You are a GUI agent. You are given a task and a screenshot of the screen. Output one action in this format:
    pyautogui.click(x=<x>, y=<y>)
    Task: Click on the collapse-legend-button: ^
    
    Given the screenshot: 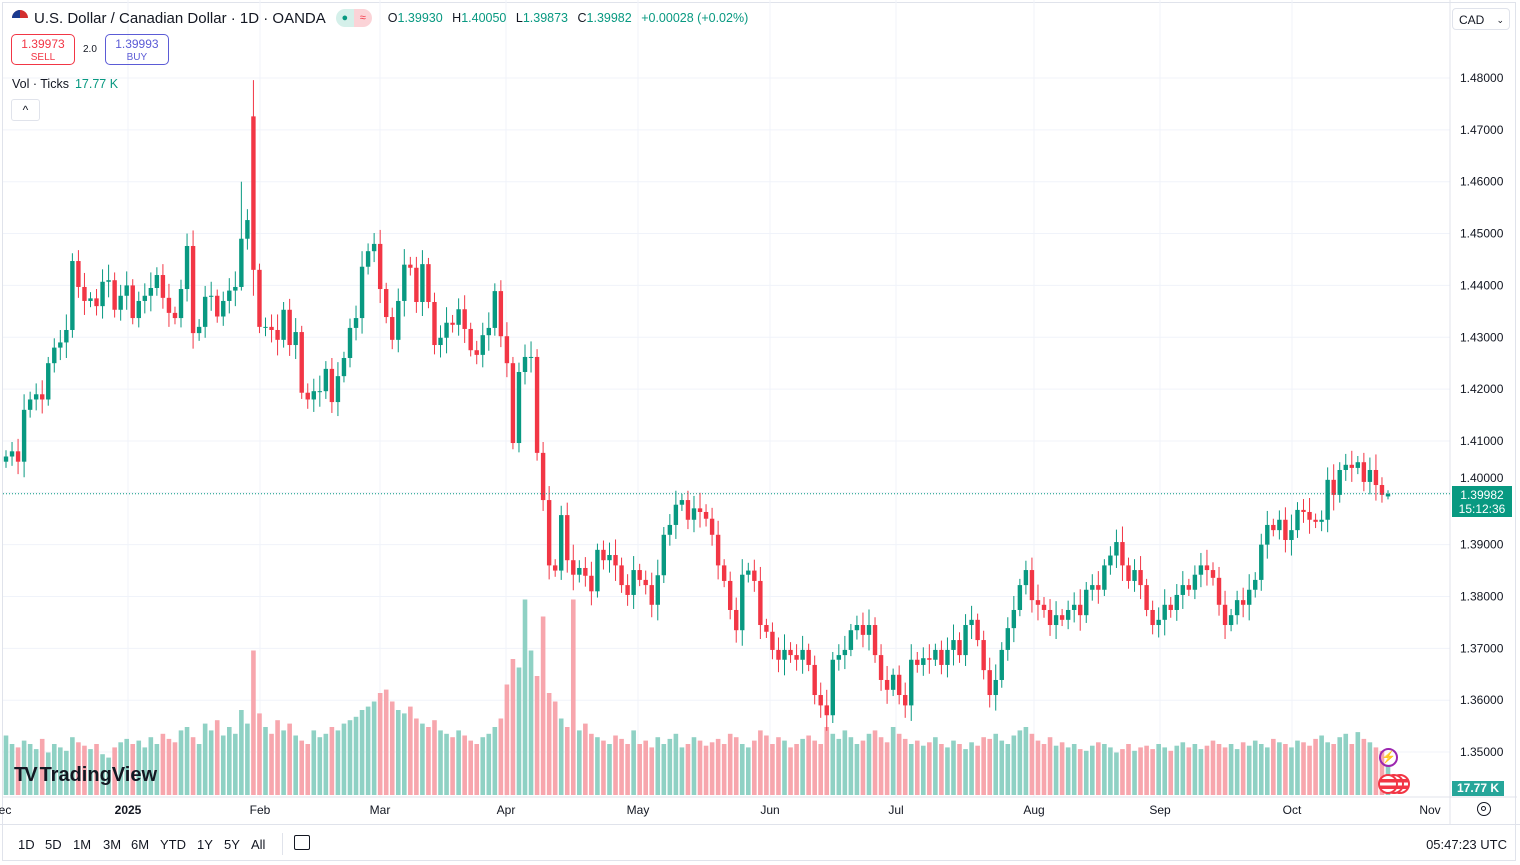 What is the action you would take?
    pyautogui.click(x=25, y=110)
    